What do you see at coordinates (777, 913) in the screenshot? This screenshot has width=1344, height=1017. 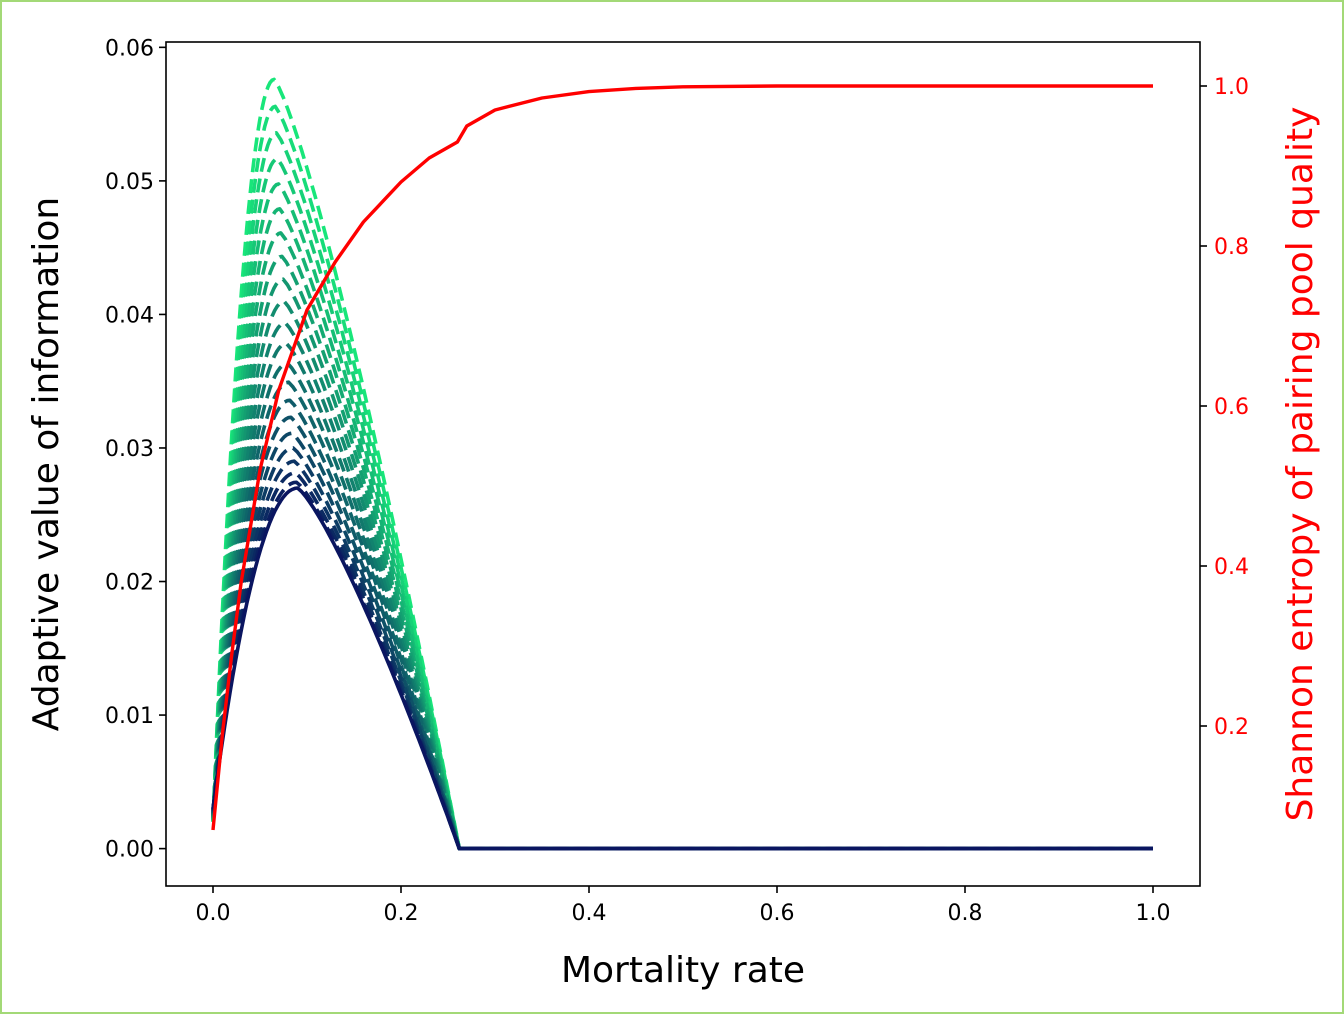 I see `x-tick-label: 0.6` at bounding box center [777, 913].